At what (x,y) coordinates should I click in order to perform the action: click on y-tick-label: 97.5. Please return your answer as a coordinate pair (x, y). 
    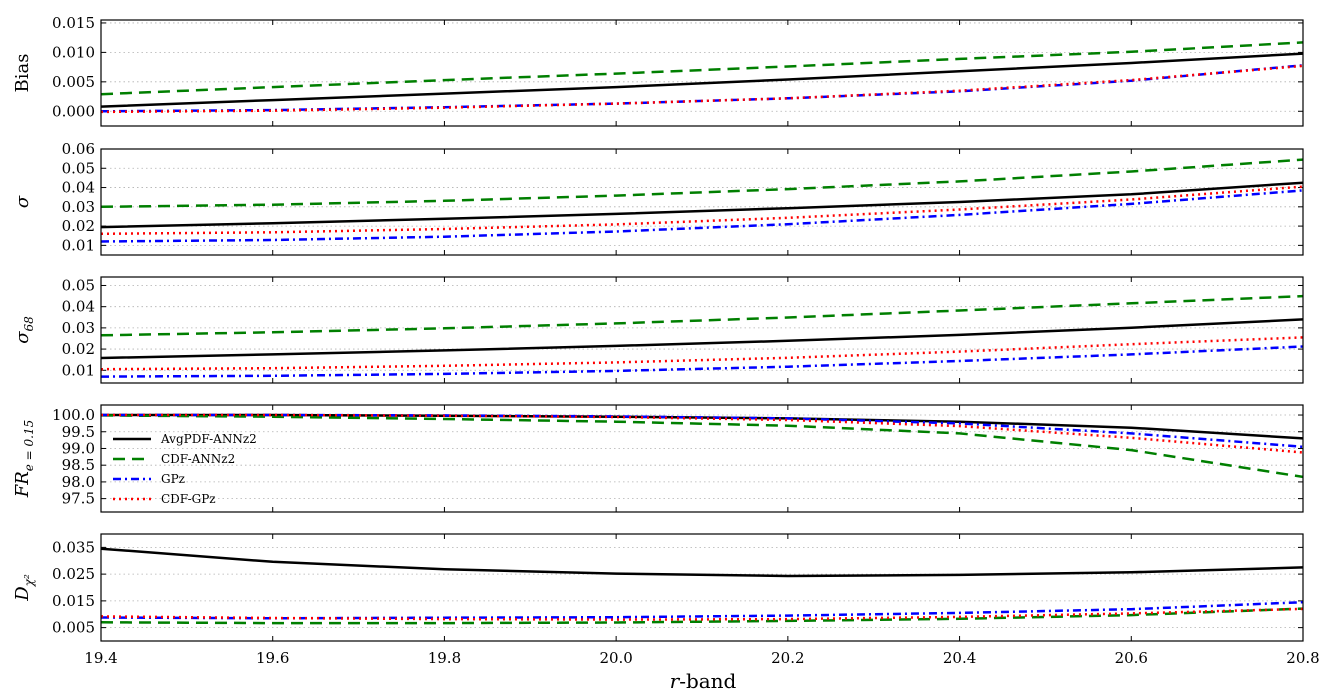
    Looking at the image, I should click on (78, 499).